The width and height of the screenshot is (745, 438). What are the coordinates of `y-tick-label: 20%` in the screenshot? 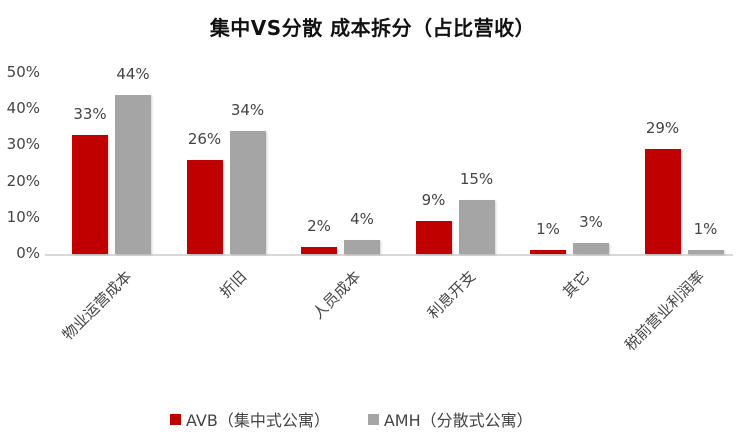 It's located at (23, 180).